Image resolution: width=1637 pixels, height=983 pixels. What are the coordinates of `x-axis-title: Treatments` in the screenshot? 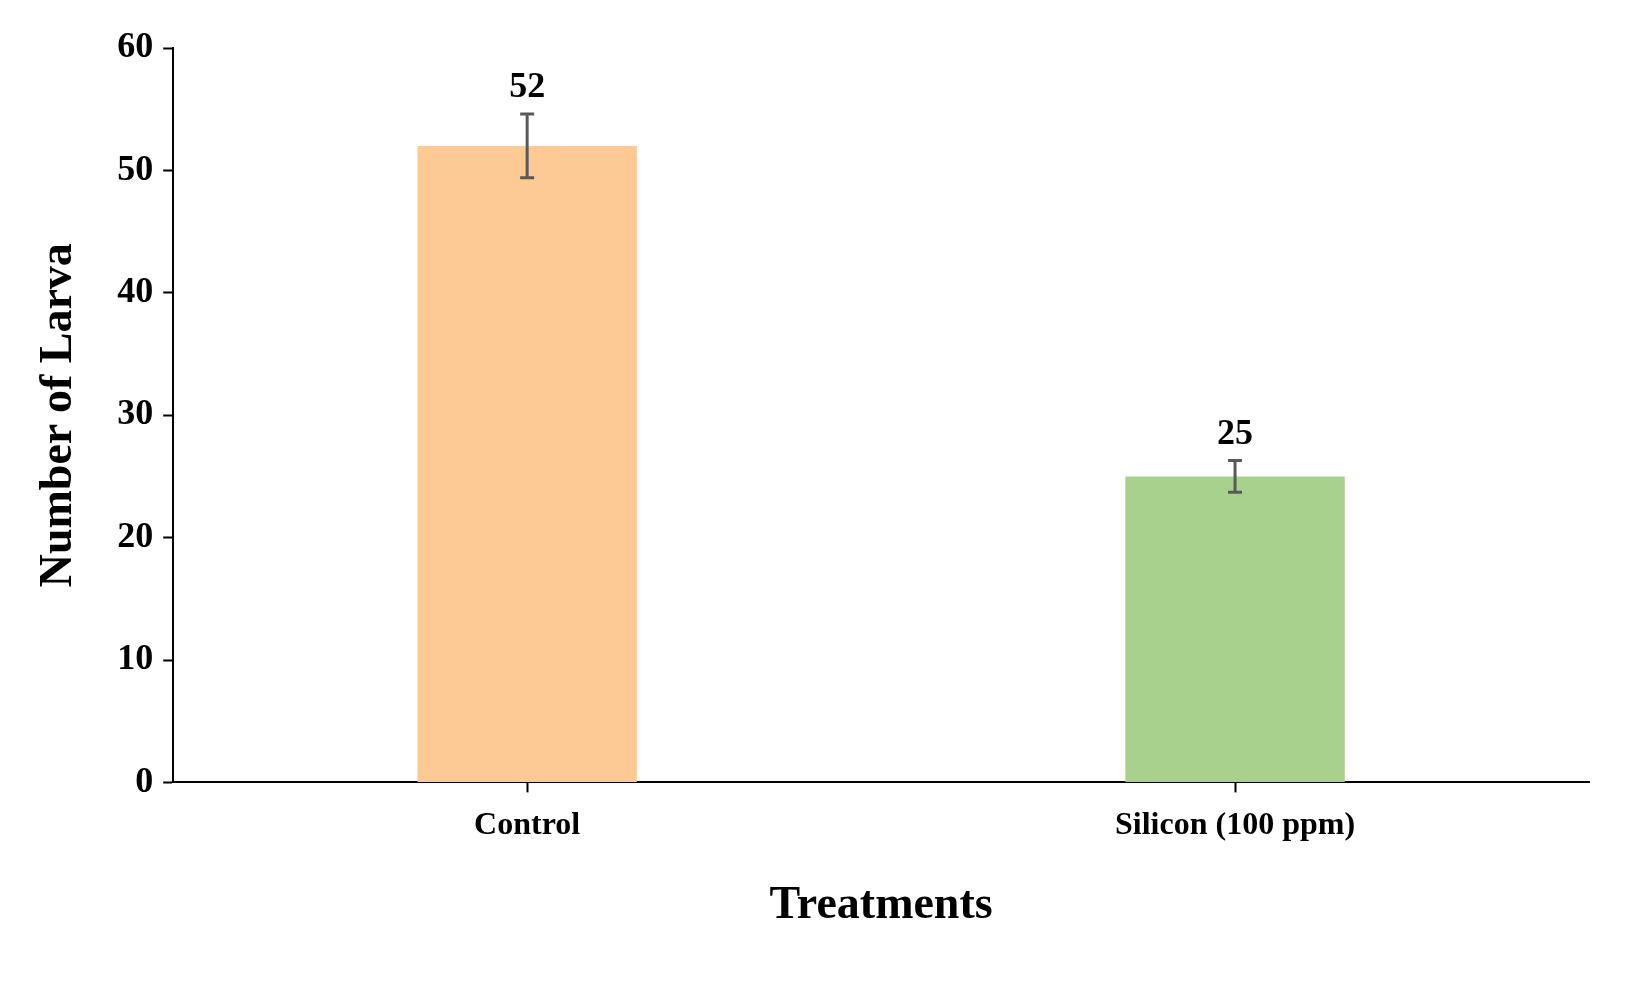 It's located at (881, 903).